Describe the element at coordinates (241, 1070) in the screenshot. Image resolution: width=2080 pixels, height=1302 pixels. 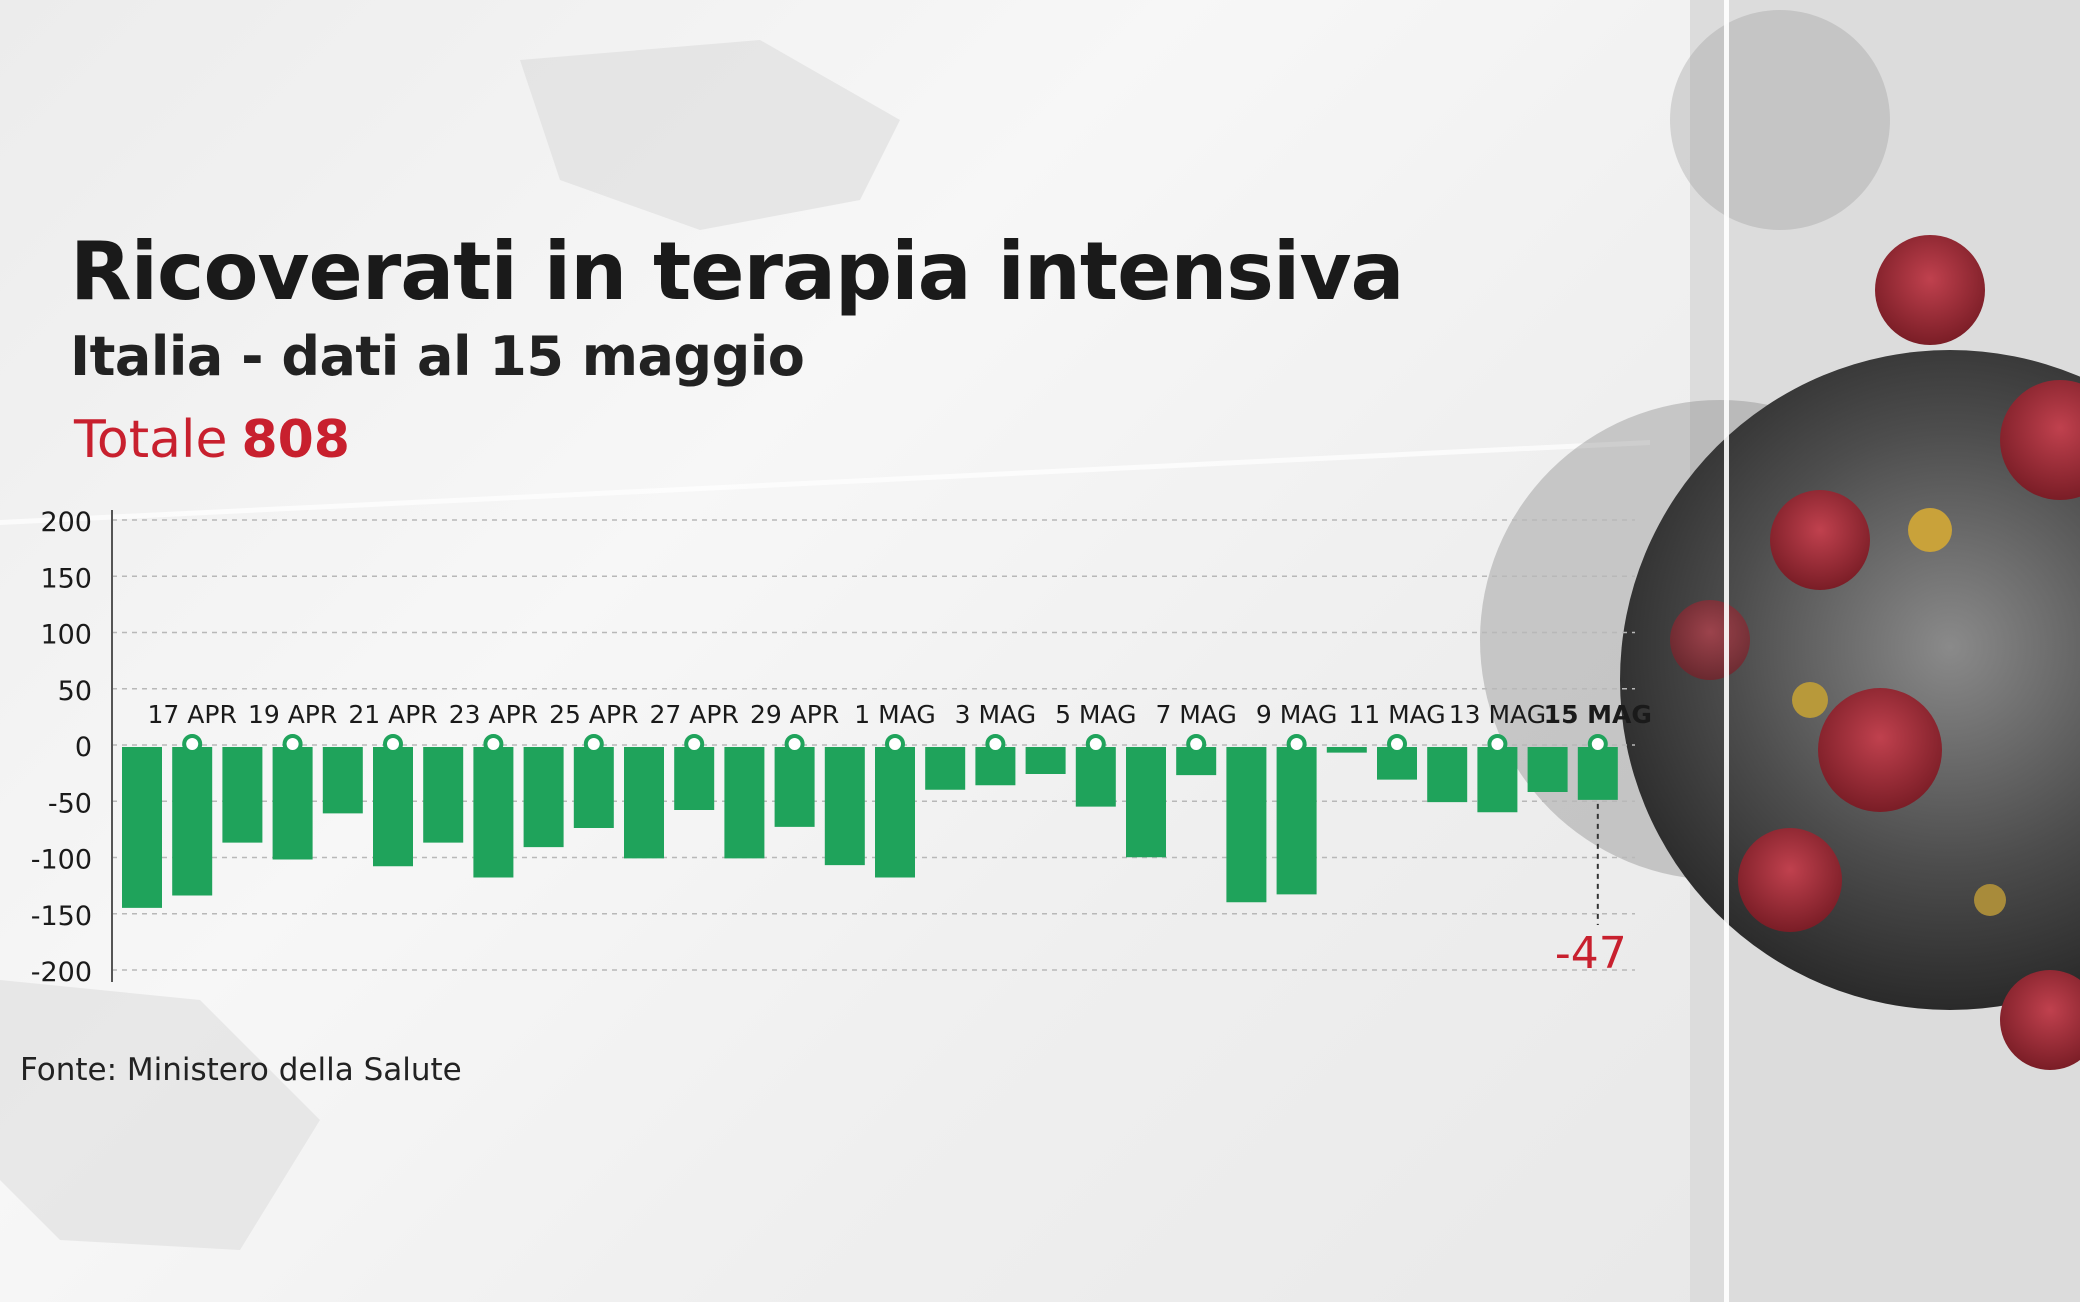
I see `source-note: Fonte: Ministero della Salute` at that location.